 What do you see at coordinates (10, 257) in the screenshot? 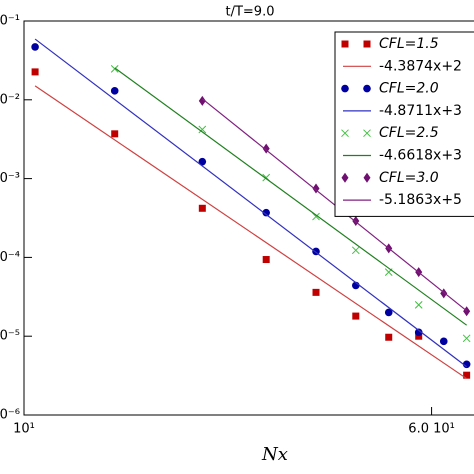
I see `y-tick-label: 10⁻⁴` at bounding box center [10, 257].